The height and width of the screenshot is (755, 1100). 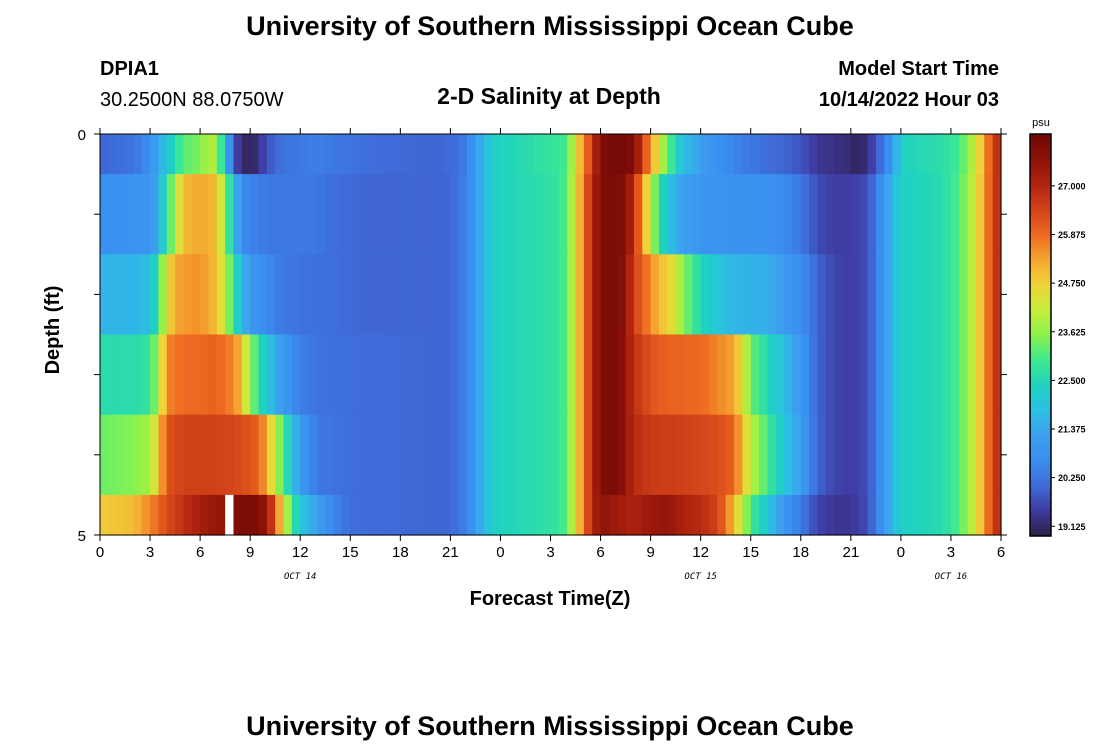 What do you see at coordinates (1040, 335) in the screenshot?
I see `colorbar` at bounding box center [1040, 335].